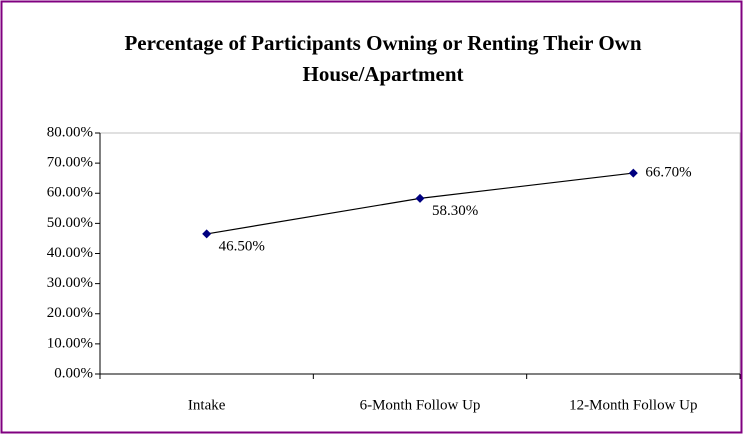 The image size is (743, 434). I want to click on y-tick-label: 40.00%, so click(70, 253).